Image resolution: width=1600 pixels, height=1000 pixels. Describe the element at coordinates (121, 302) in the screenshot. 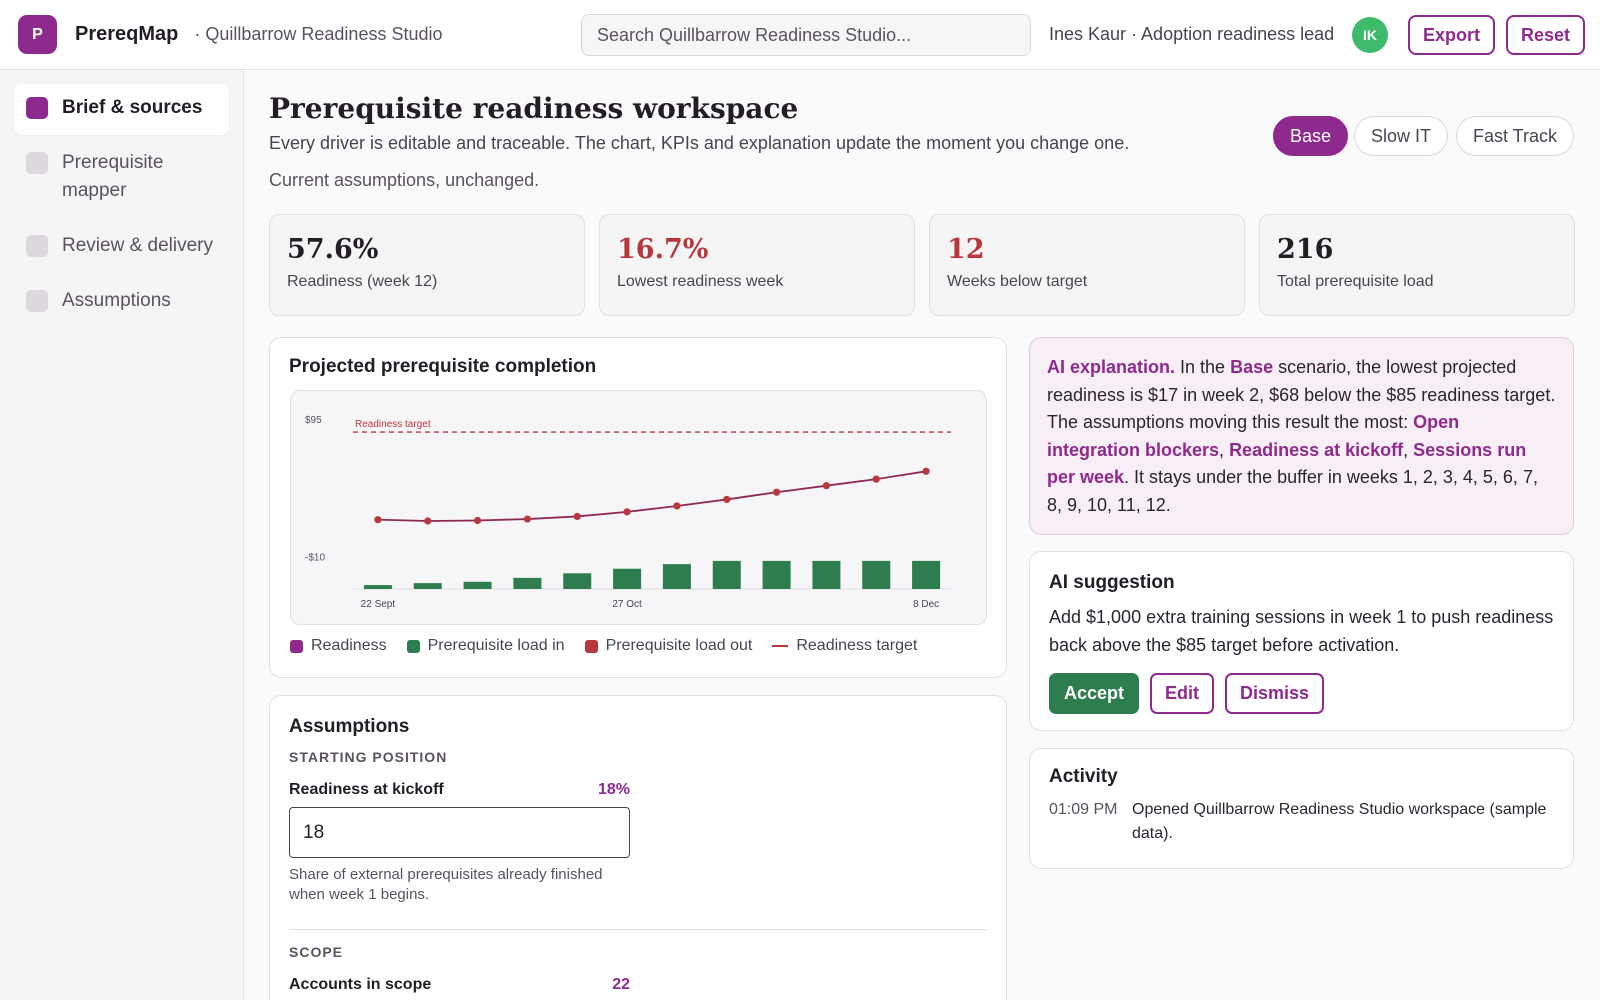

I see `sidebar-item-assumptions: Assumptions` at that location.